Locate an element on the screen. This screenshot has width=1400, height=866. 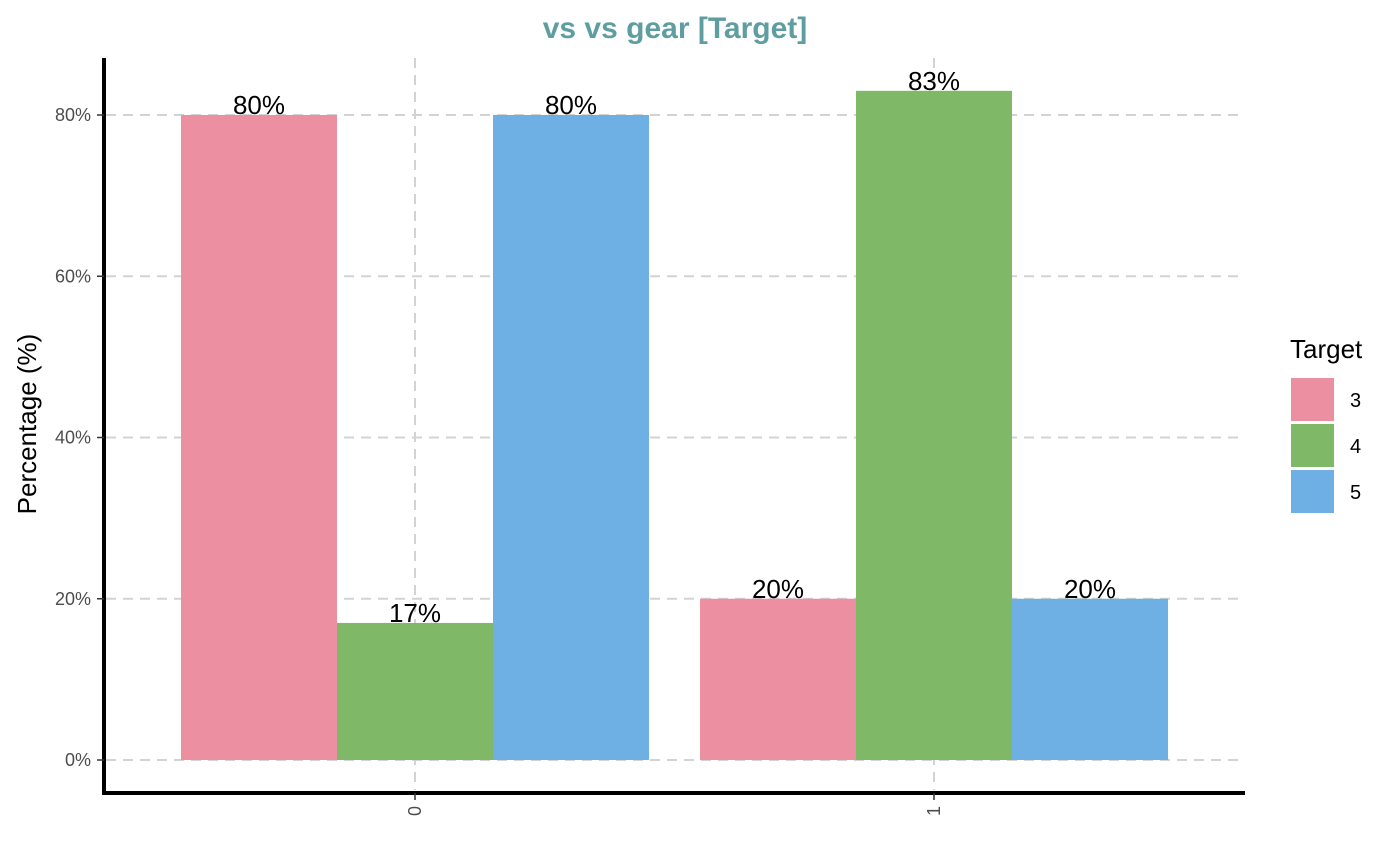
y-tick-label: 0% is located at coordinates (78, 760).